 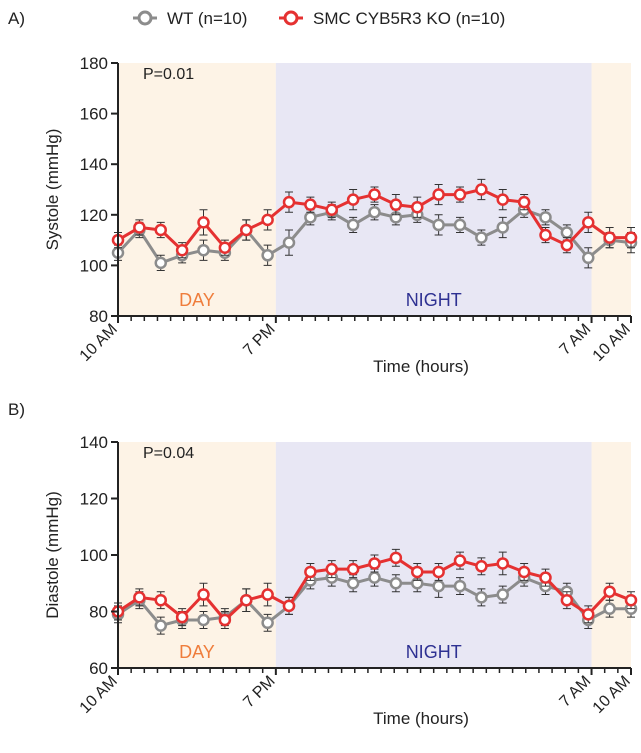 What do you see at coordinates (94, 499) in the screenshot?
I see `panel-b-y-tick-label: 120` at bounding box center [94, 499].